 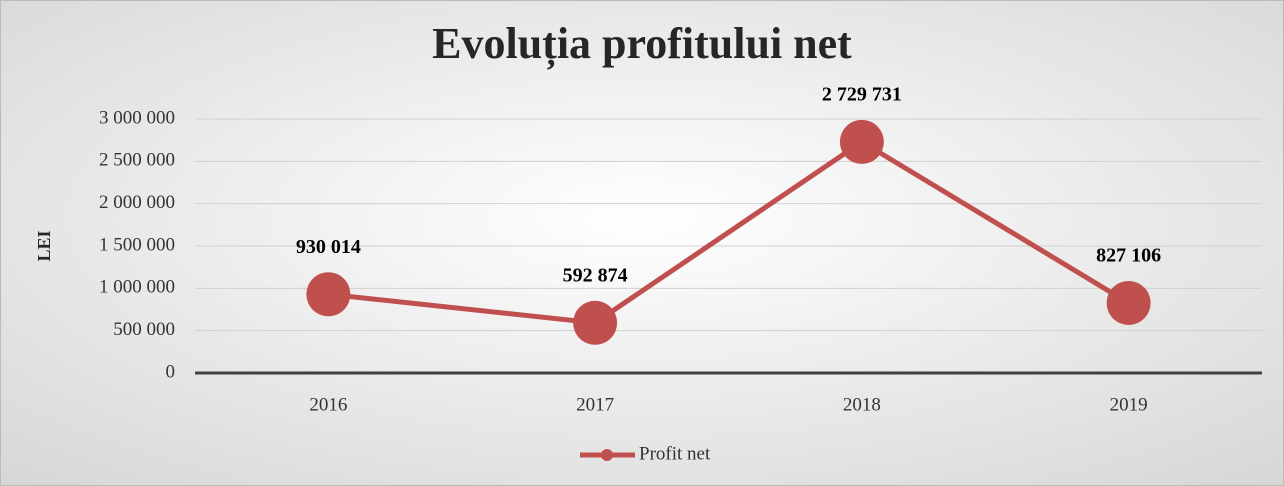 I want to click on y-tick-label: 2 000 000, so click(x=137, y=202).